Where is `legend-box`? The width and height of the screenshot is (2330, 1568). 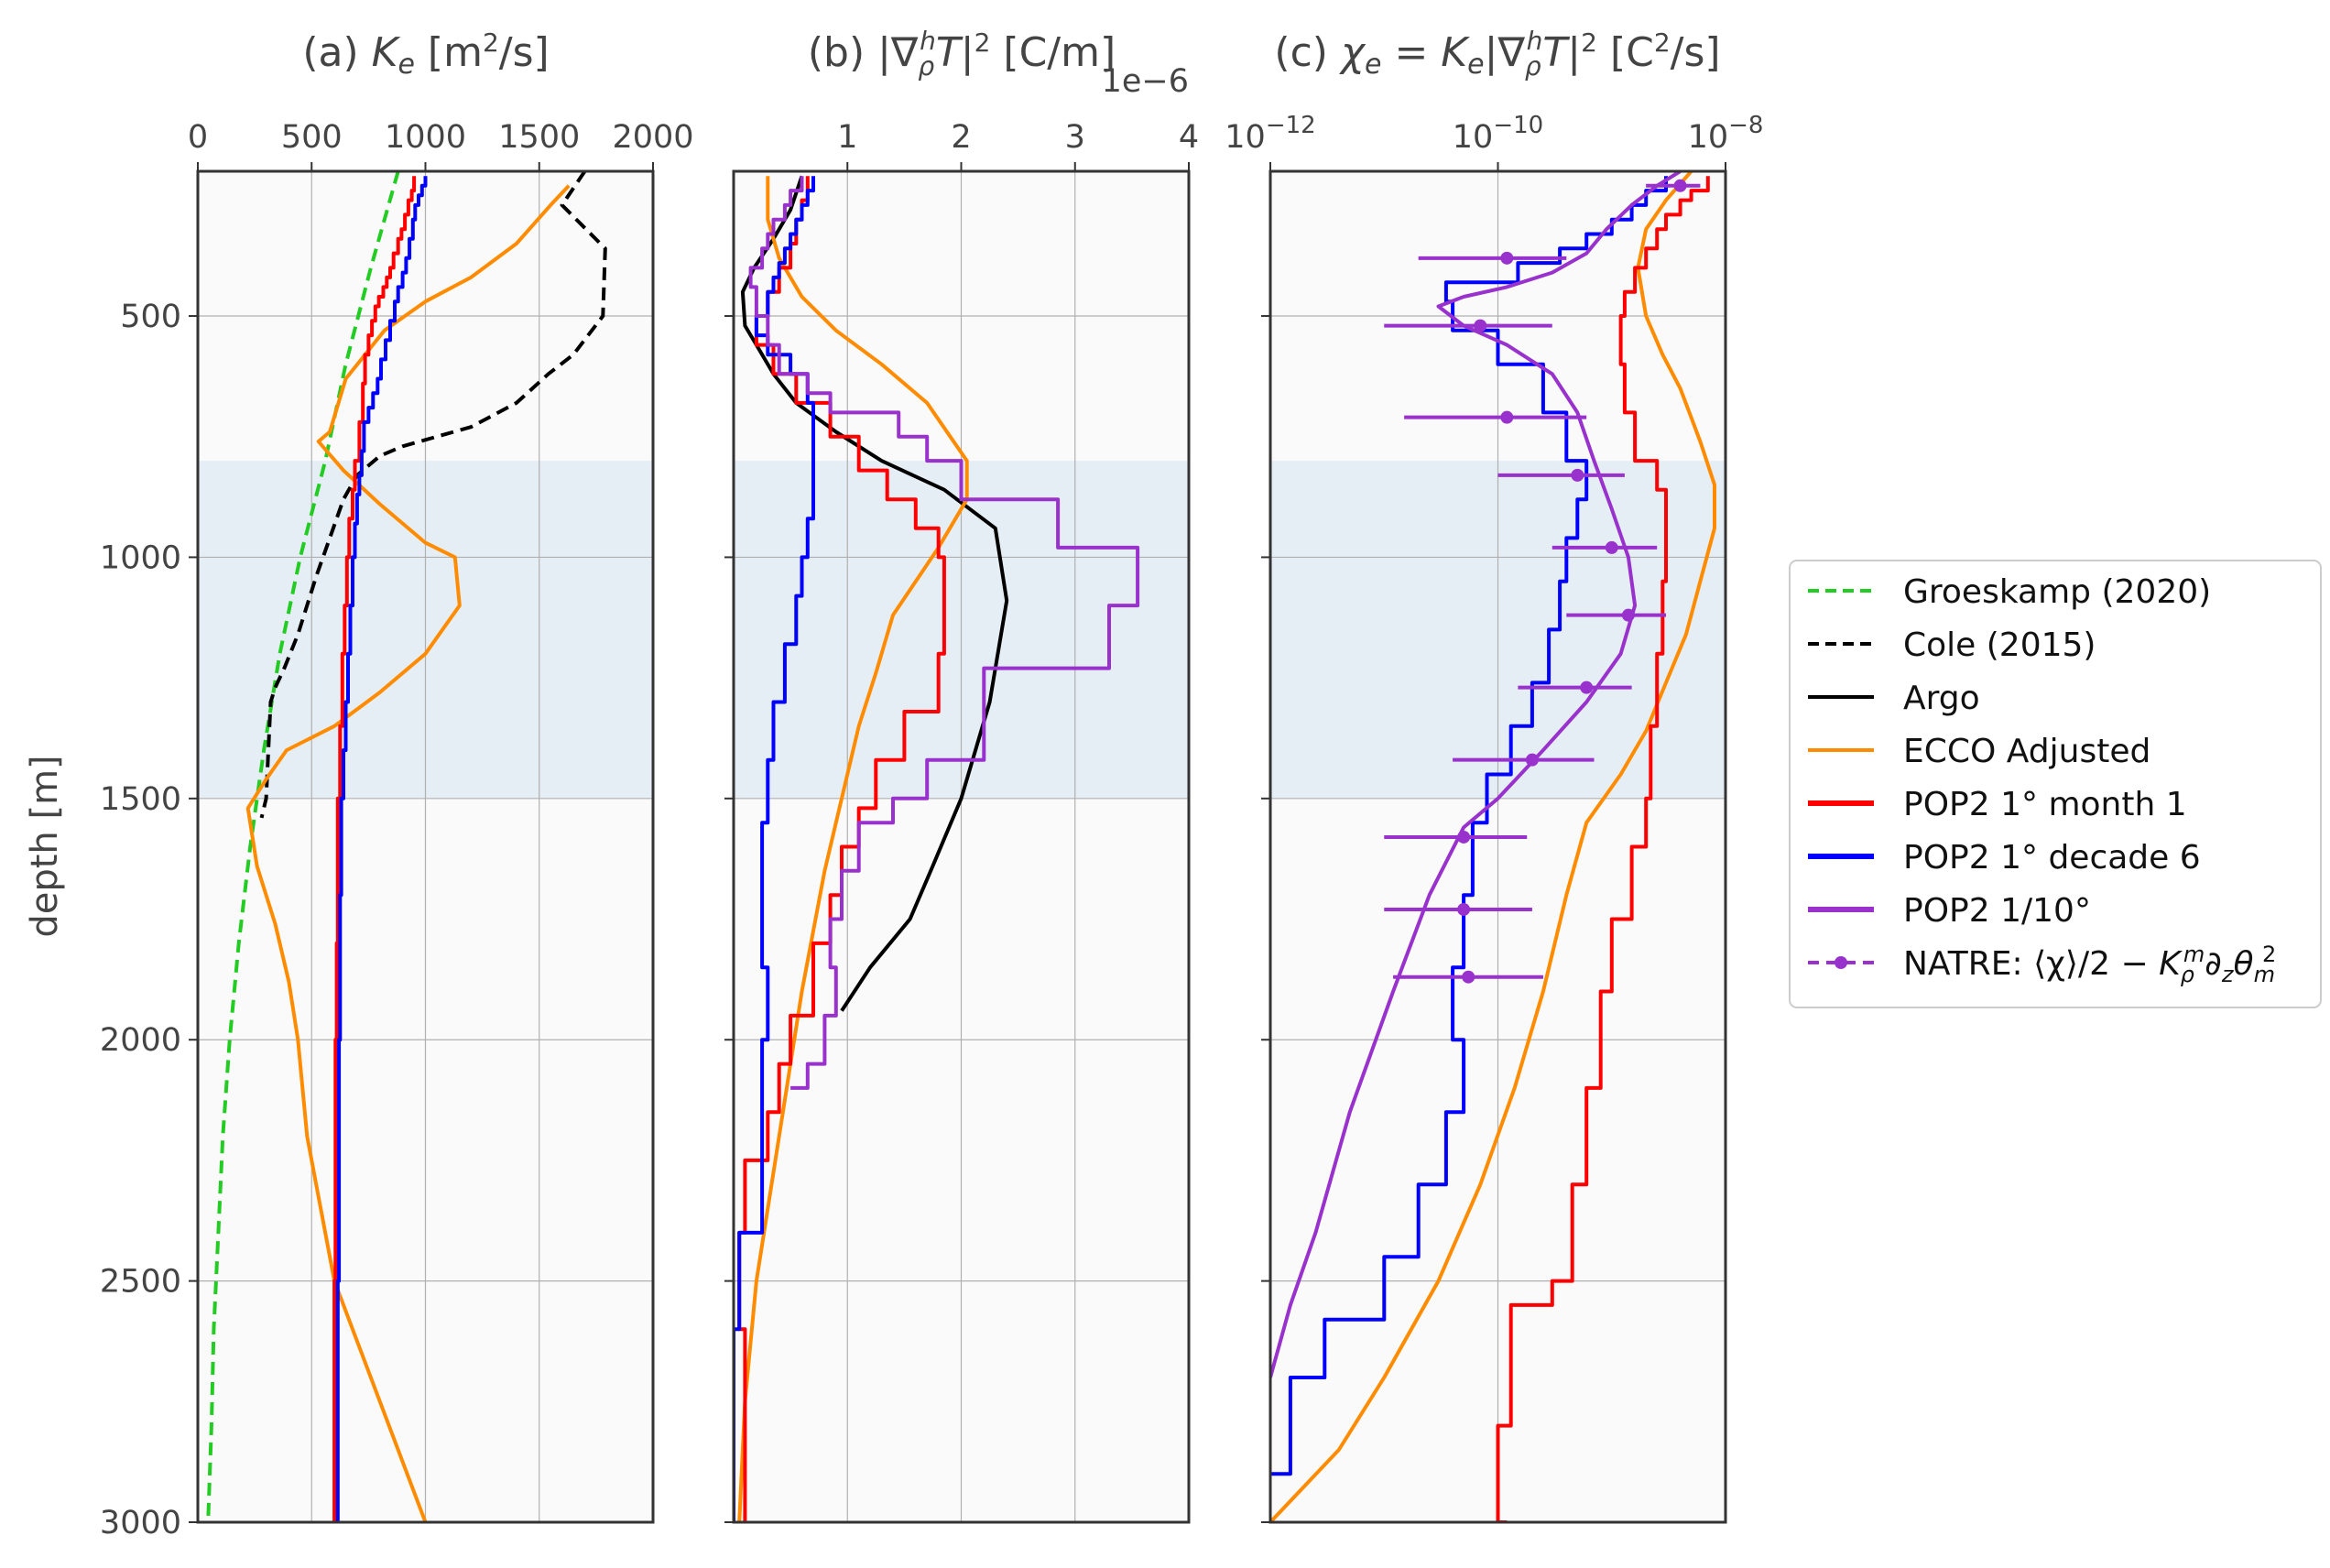 legend-box is located at coordinates (2055, 784).